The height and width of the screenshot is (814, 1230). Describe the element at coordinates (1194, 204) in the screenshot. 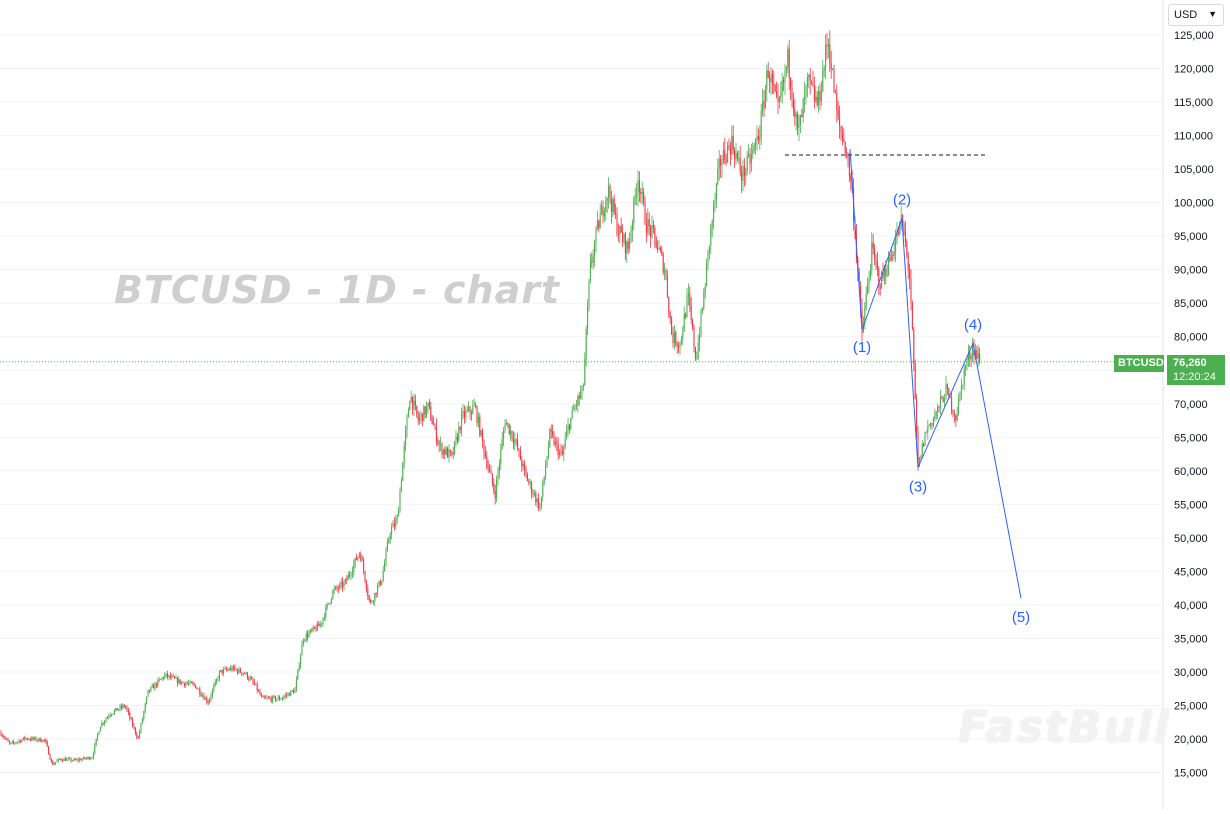

I see `y-tick-label: 100,000` at that location.